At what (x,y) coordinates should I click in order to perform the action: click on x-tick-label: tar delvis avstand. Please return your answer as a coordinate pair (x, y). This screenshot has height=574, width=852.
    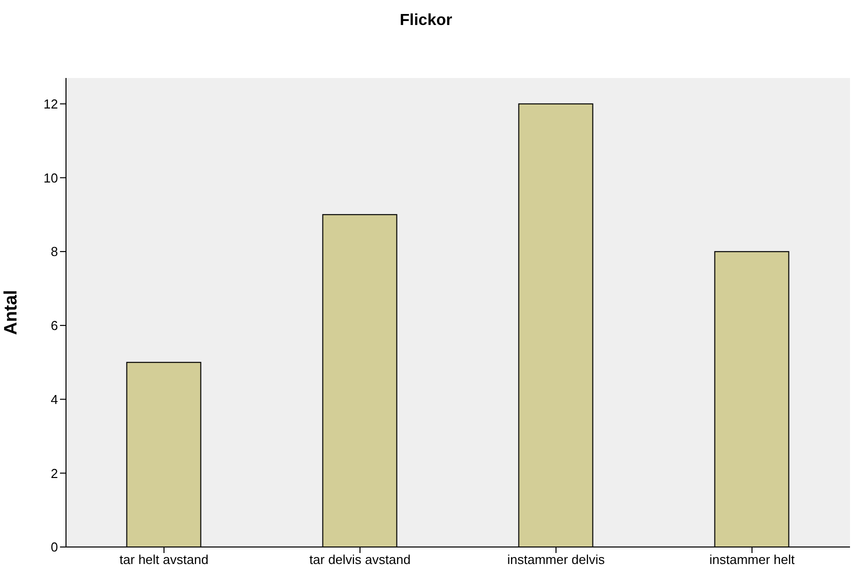
    Looking at the image, I should click on (360, 560).